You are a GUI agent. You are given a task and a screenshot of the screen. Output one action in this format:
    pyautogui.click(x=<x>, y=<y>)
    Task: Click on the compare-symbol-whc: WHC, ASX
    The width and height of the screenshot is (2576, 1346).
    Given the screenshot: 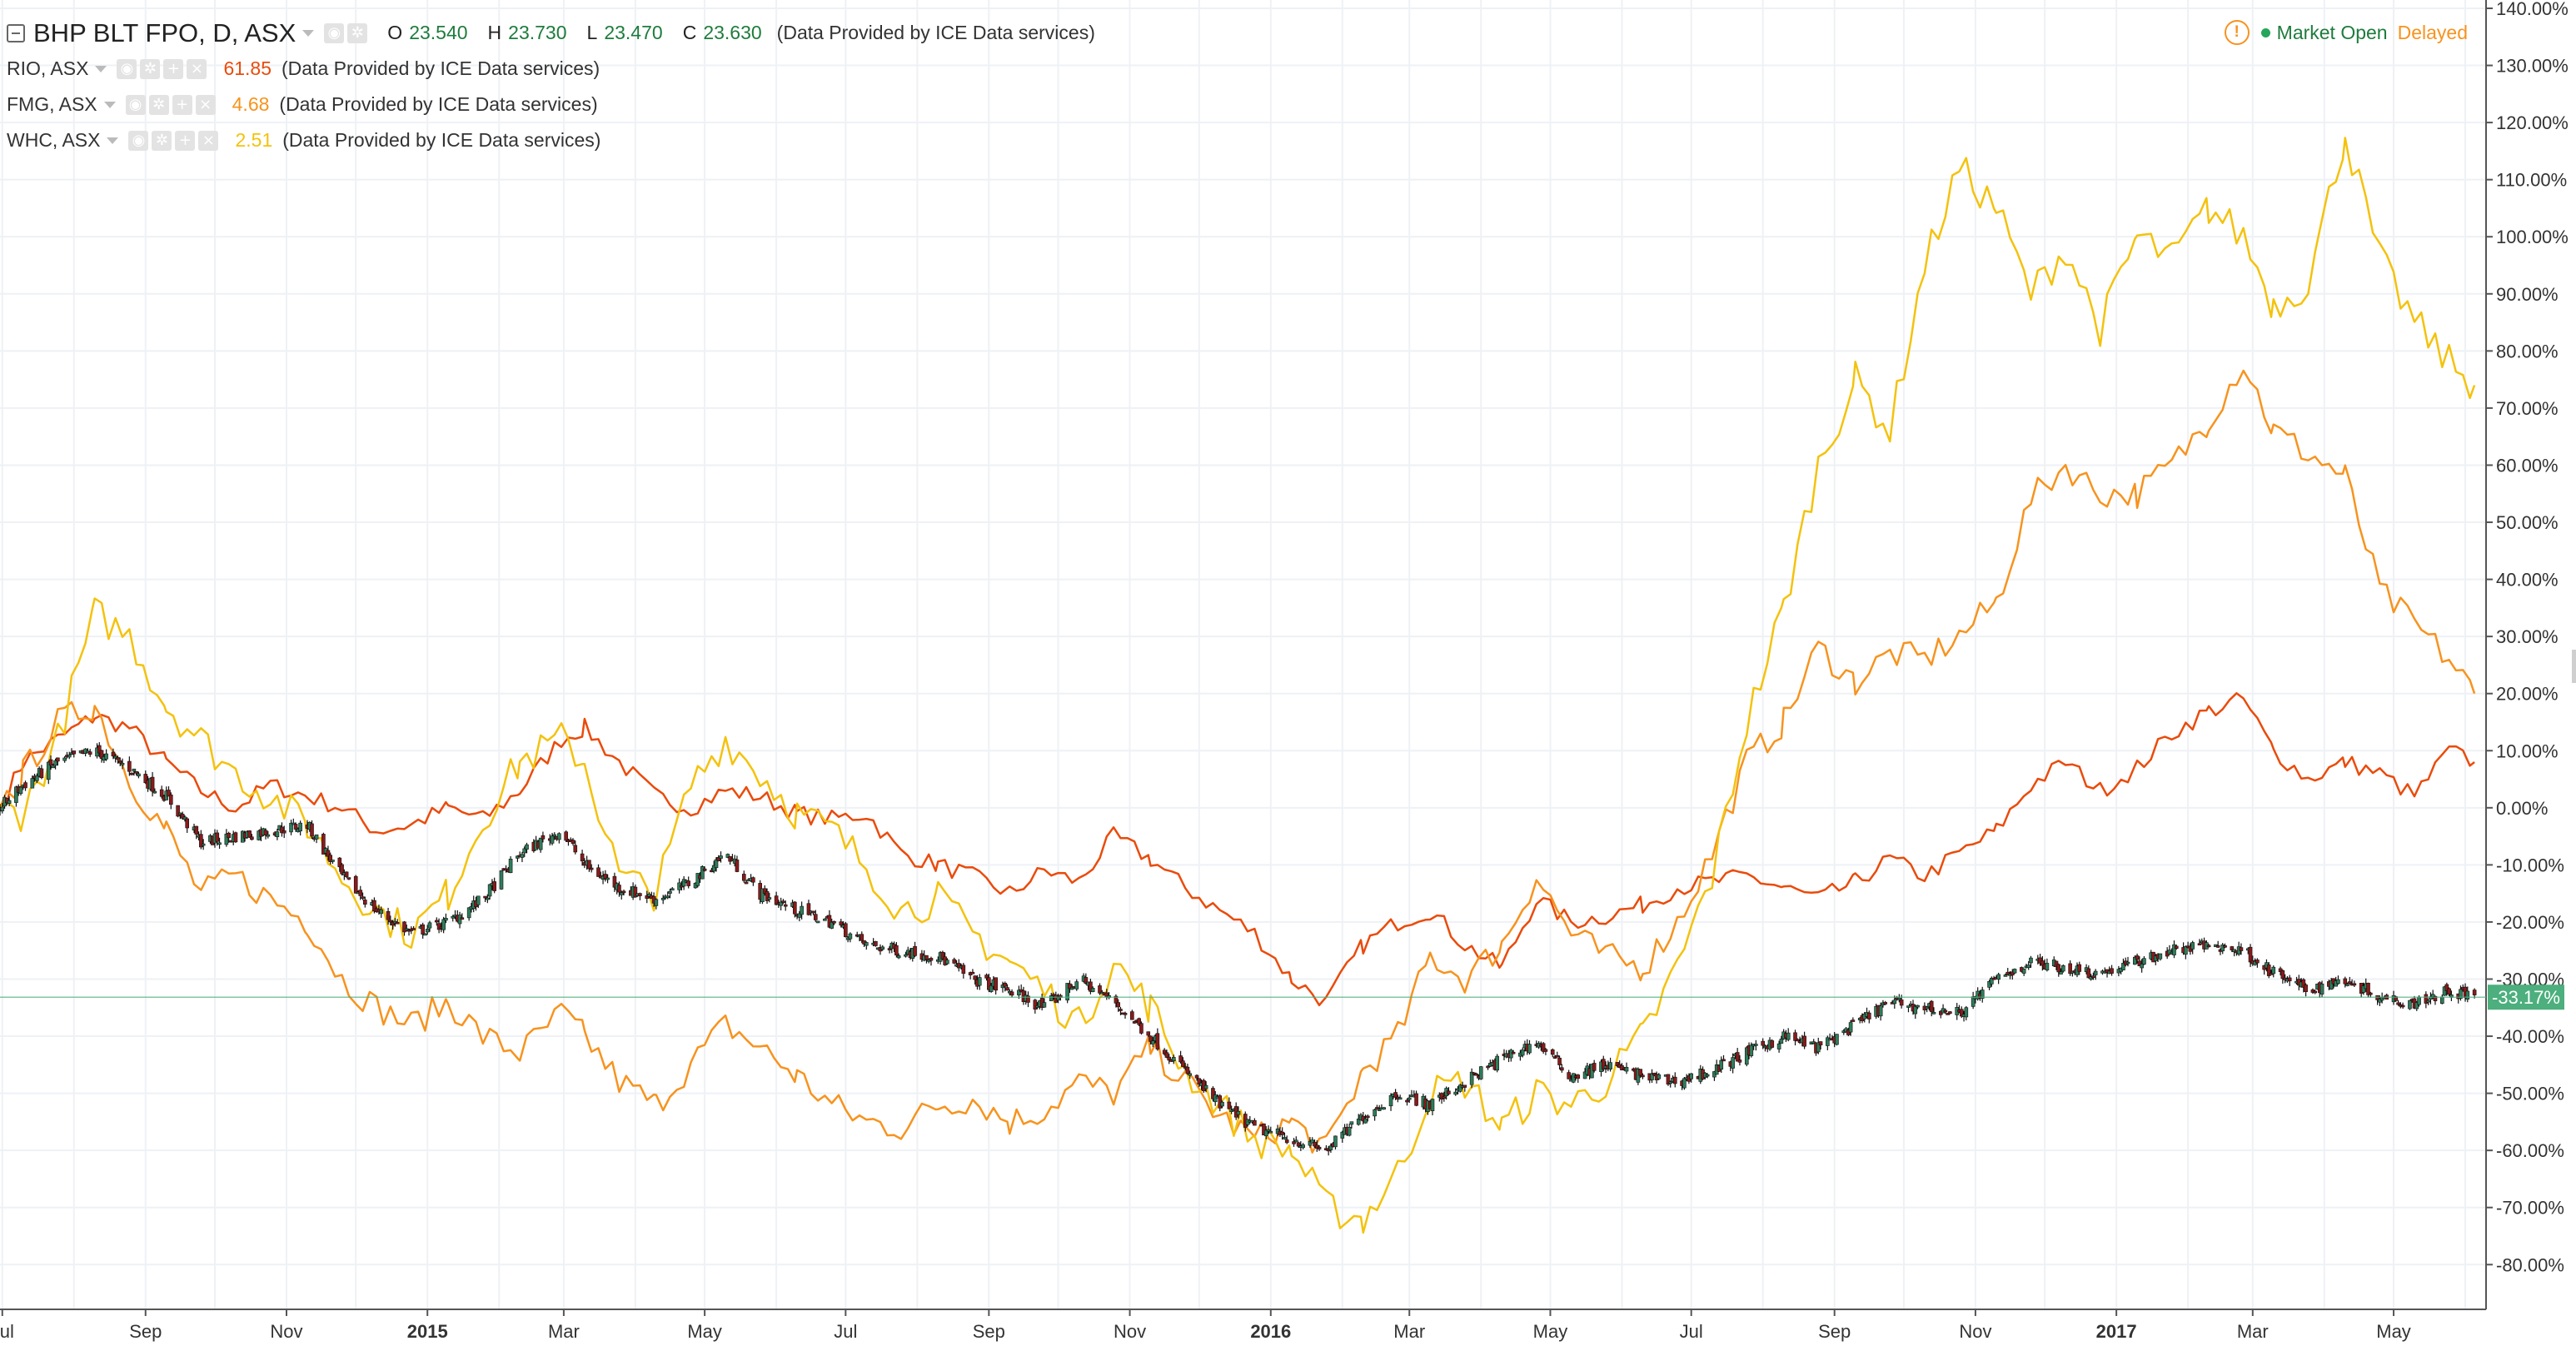 What is the action you would take?
    pyautogui.click(x=54, y=140)
    